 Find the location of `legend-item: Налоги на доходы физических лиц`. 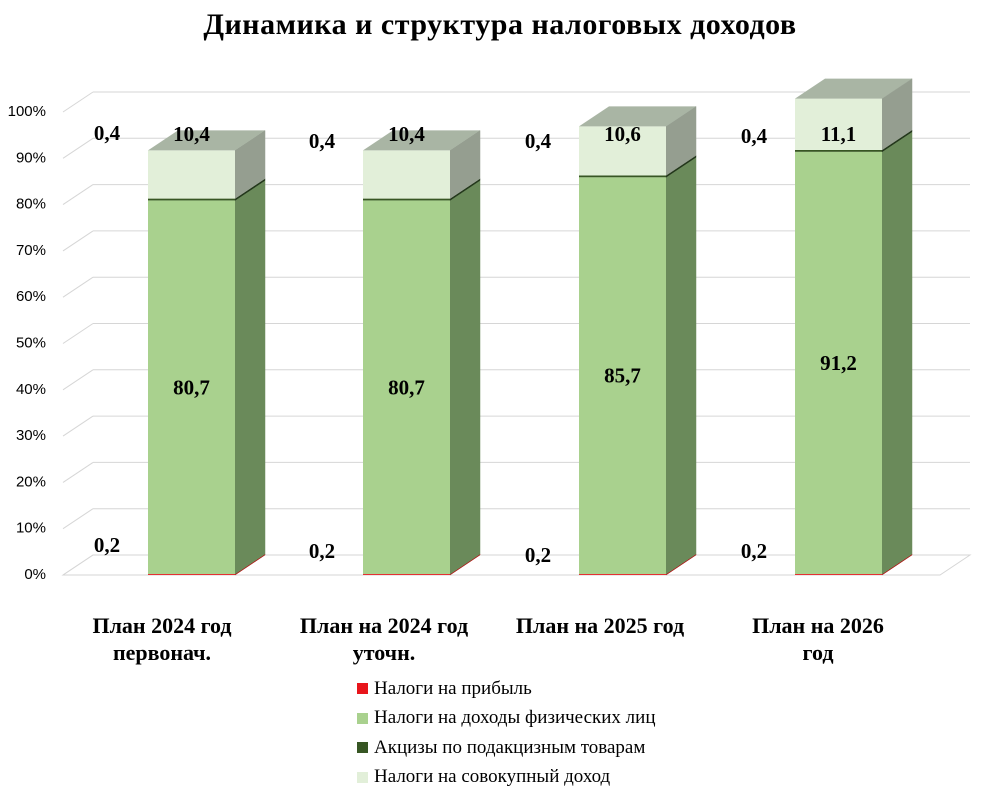

legend-item: Налоги на доходы физических лиц is located at coordinates (506, 719).